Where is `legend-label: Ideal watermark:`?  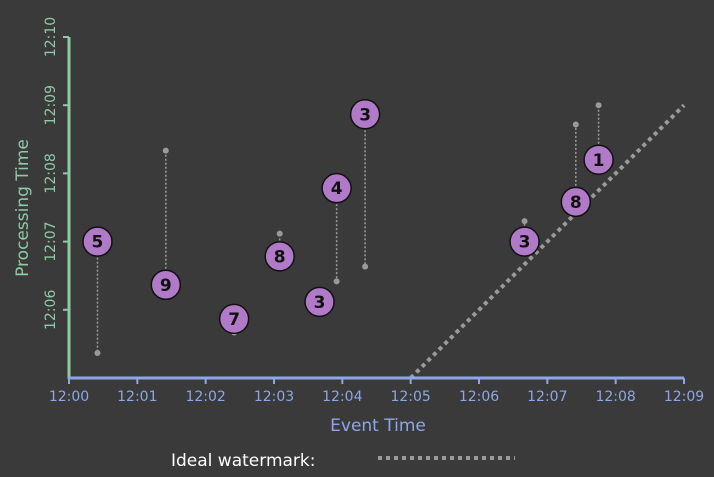
legend-label: Ideal watermark: is located at coordinates (243, 461).